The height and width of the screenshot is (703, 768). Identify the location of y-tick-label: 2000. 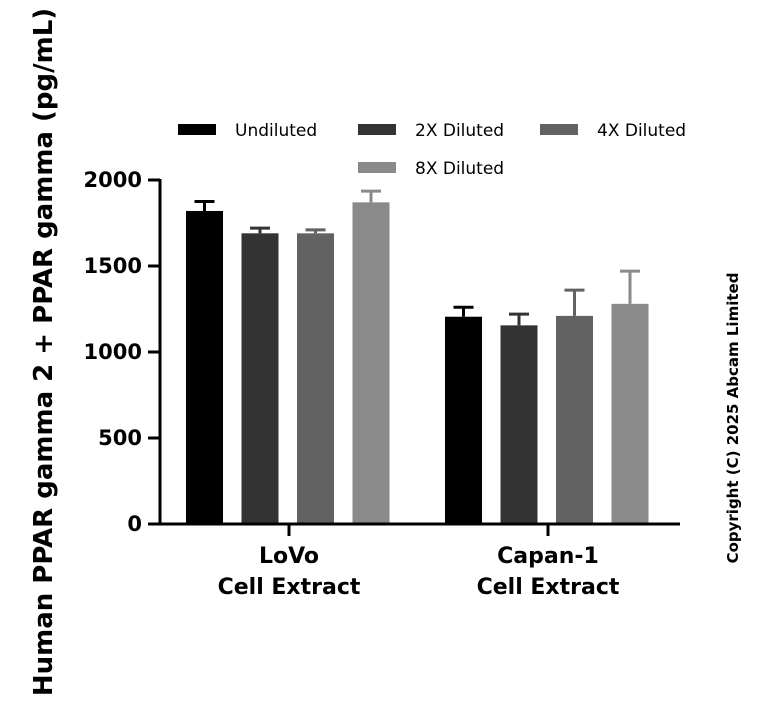
(113, 180).